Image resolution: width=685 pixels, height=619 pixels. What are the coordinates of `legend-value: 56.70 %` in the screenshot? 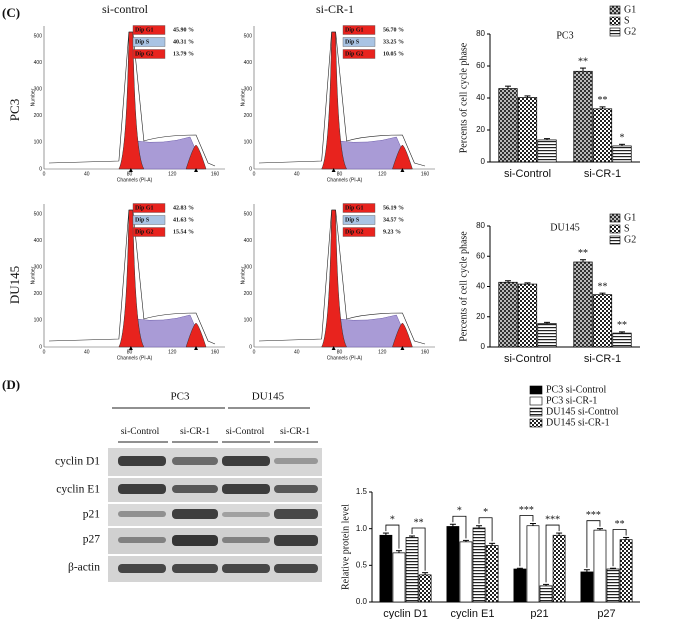 It's located at (393, 30).